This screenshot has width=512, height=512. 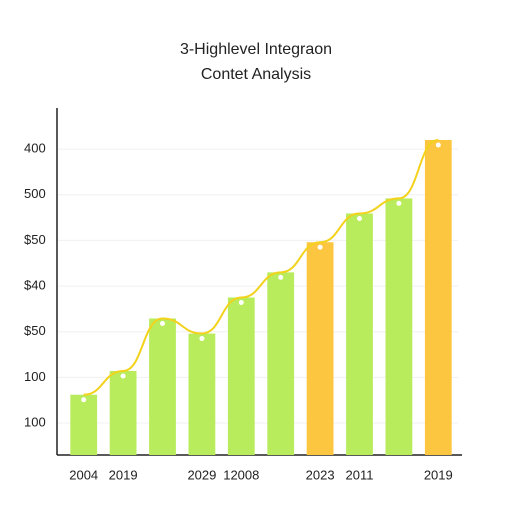 I want to click on x-tick-label: 2004, so click(x=83, y=474).